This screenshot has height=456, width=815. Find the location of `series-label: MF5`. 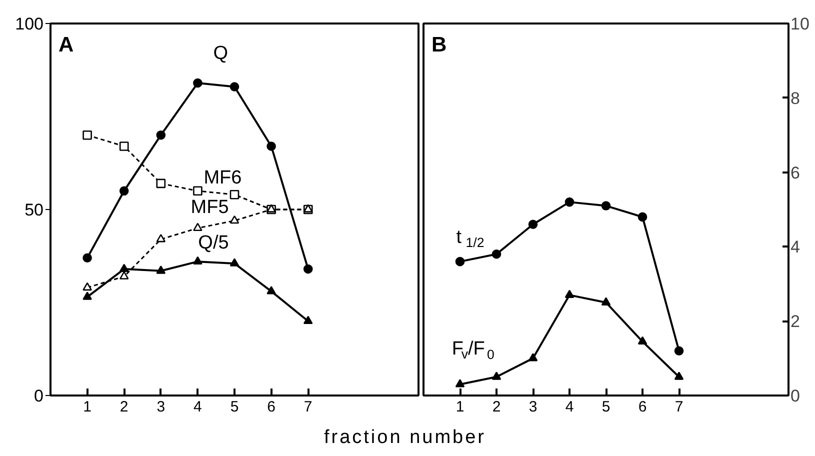

series-label: MF5 is located at coordinates (209, 207).